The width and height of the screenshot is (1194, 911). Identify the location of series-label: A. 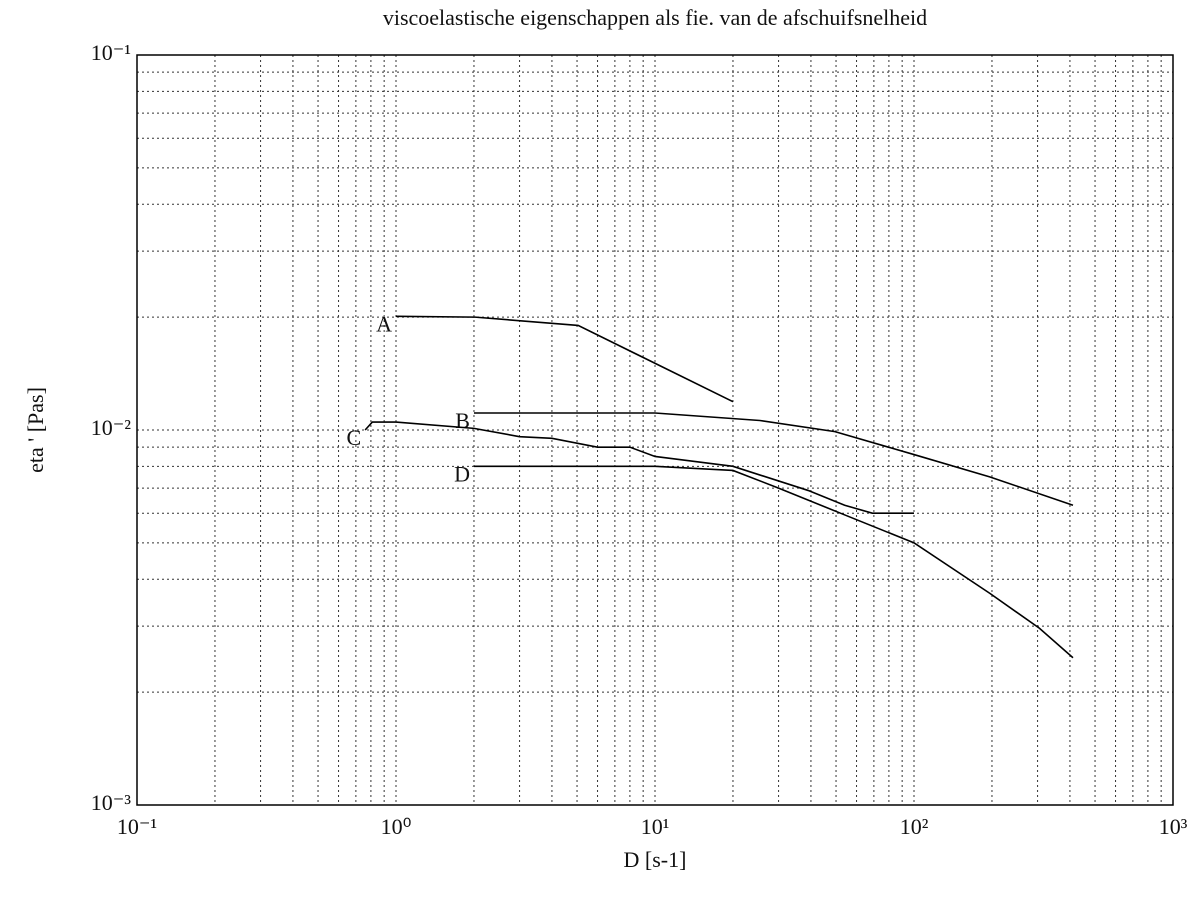
(384, 323).